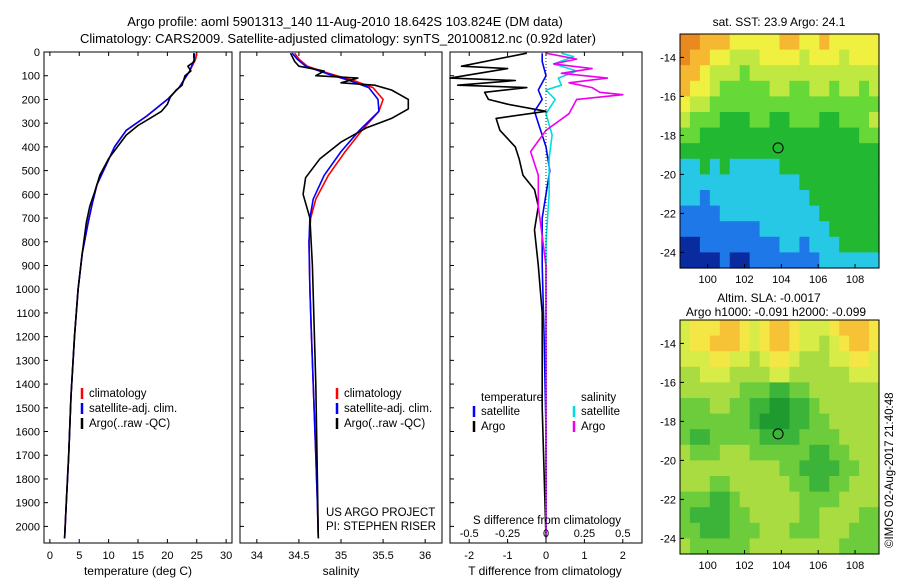 The width and height of the screenshot is (900, 580). What do you see at coordinates (779, 22) in the screenshot?
I see `map-title: sat. SST: 23.9 Argo: 24.1` at bounding box center [779, 22].